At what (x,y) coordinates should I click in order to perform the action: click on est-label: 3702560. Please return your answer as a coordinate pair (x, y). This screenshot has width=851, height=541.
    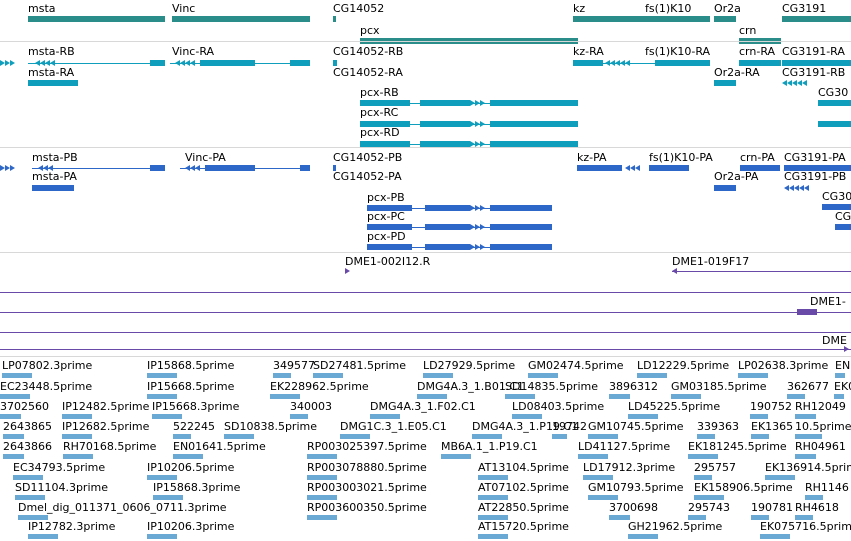
    Looking at the image, I should click on (24, 406).